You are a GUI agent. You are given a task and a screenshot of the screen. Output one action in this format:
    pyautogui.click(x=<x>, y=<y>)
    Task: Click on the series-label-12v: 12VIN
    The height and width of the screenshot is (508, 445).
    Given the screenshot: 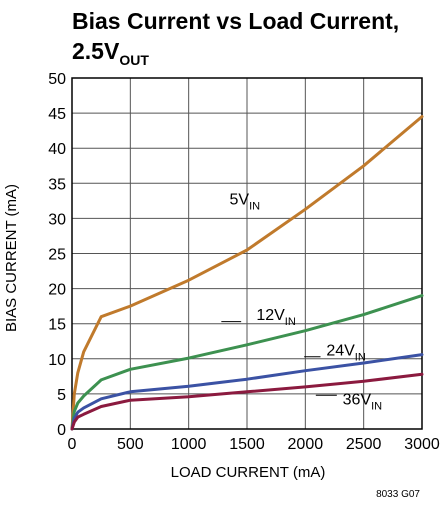 What is the action you would take?
    pyautogui.click(x=276, y=317)
    